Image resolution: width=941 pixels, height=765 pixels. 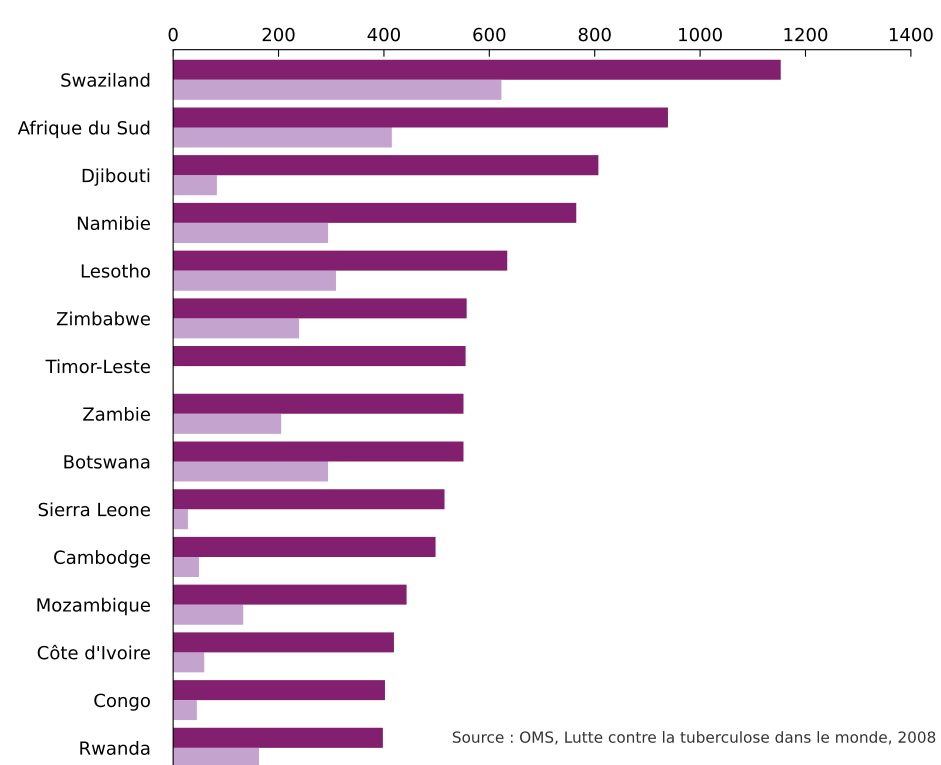 I want to click on x-tick-label: 1200, so click(x=806, y=35).